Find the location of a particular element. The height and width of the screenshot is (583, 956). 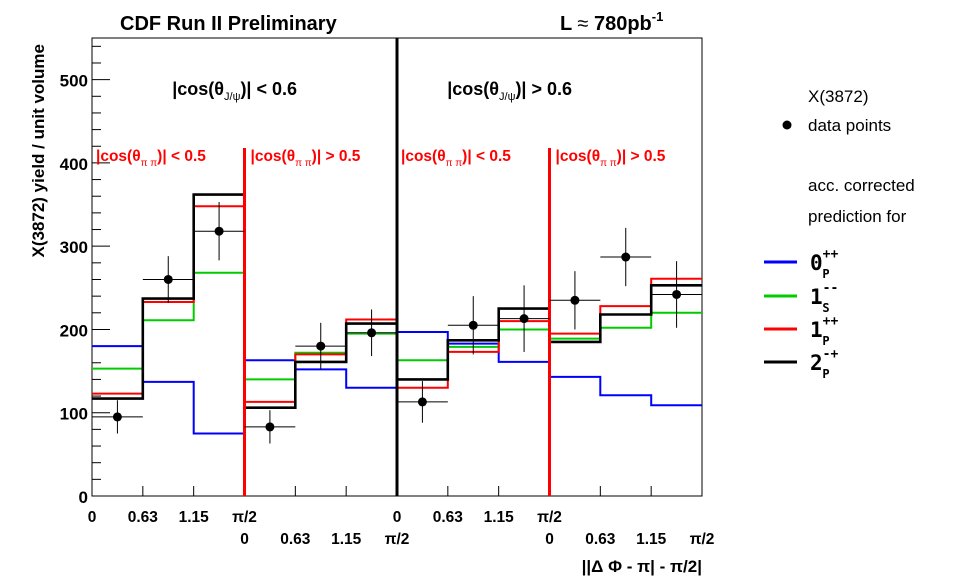

legend-data-label: data points is located at coordinates (849, 125).